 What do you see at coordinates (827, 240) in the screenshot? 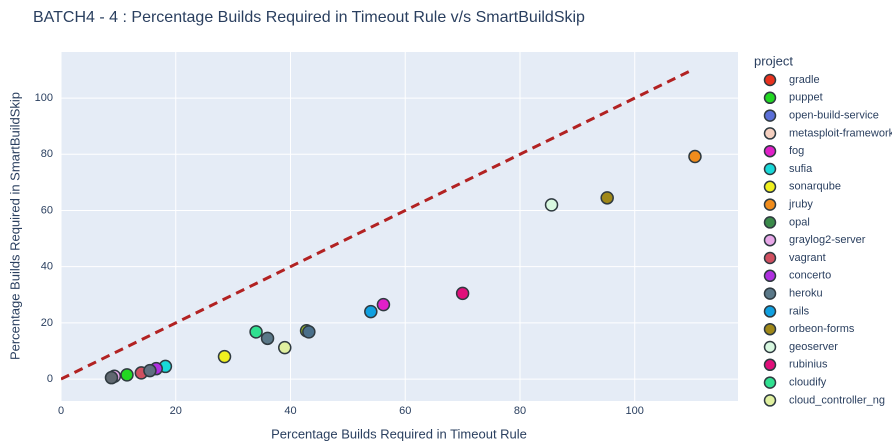
I see `legend-label: graylog2-server` at bounding box center [827, 240].